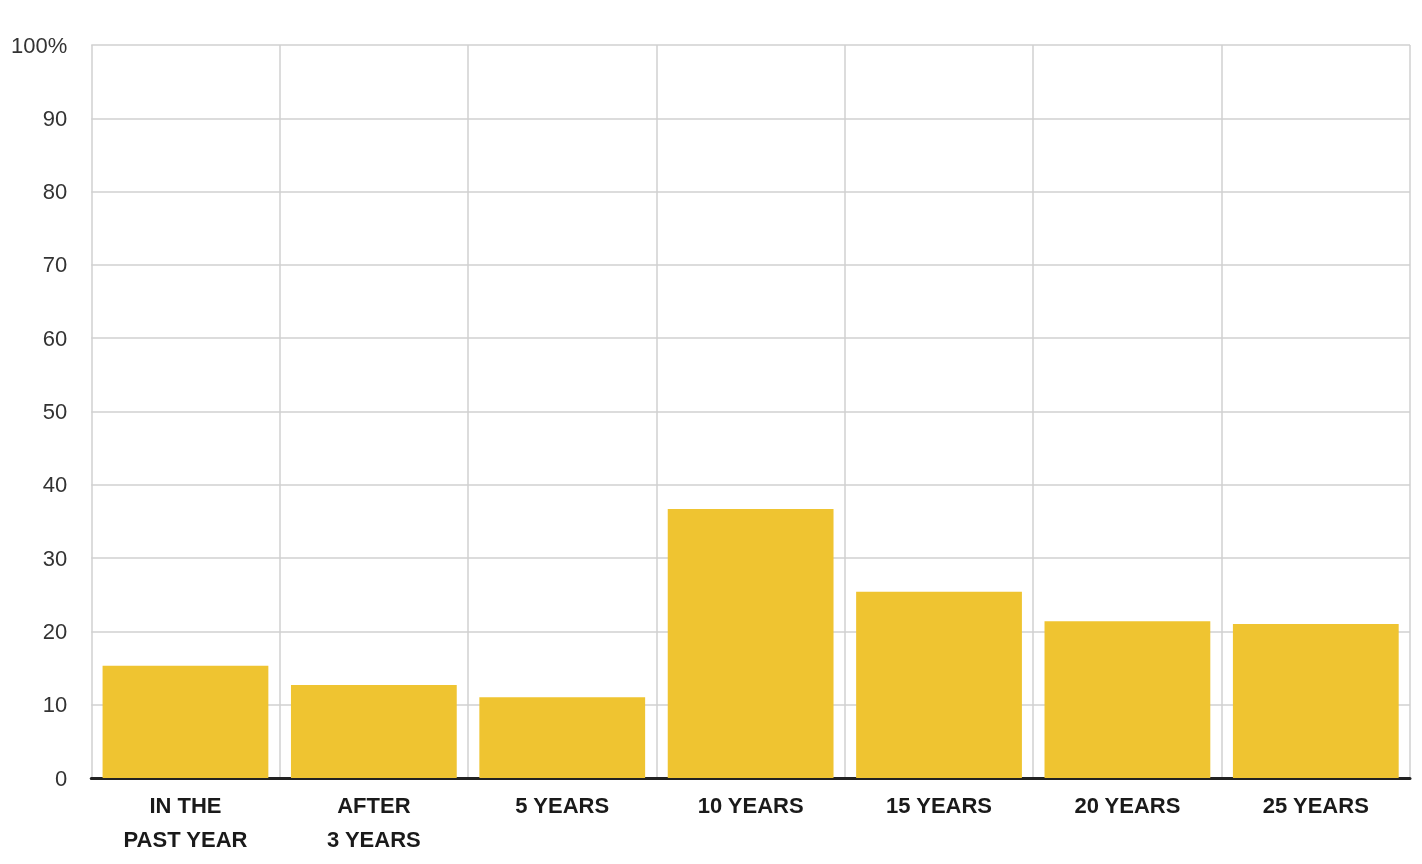  Describe the element at coordinates (185, 822) in the screenshot. I see `x-tick-label: IN THE PAST YEAR` at that location.